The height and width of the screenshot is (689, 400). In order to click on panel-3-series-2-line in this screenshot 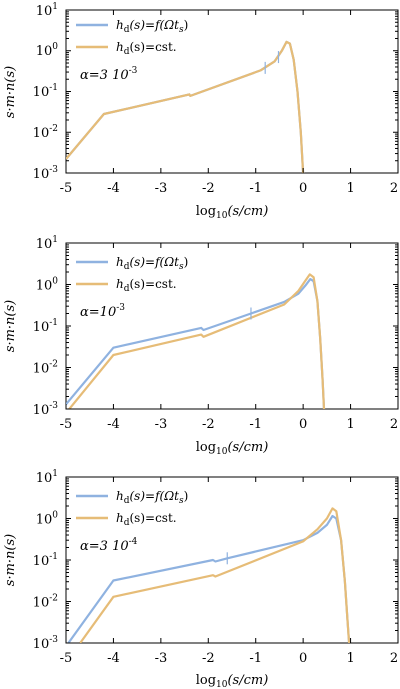, I will do `click(215, 575)`.